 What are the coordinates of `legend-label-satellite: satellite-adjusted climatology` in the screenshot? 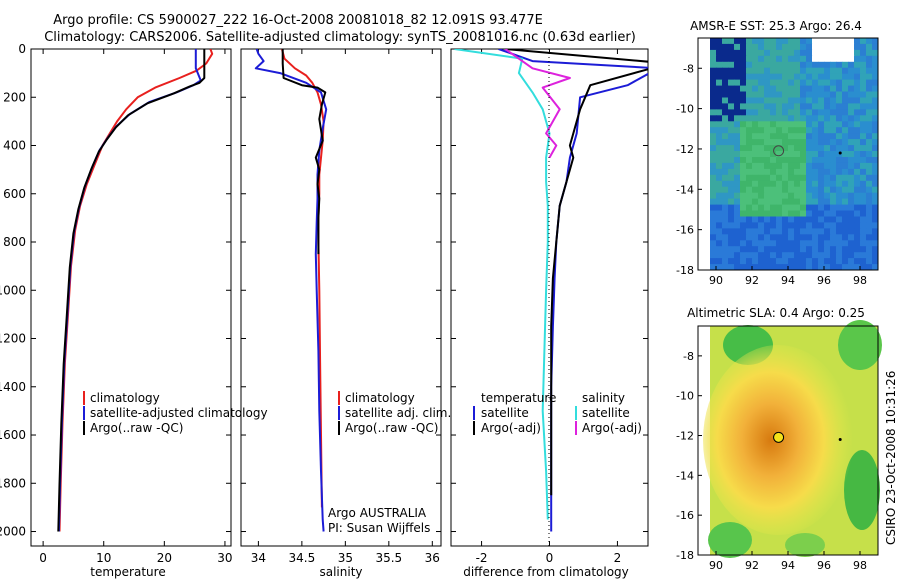 It's located at (179, 413).